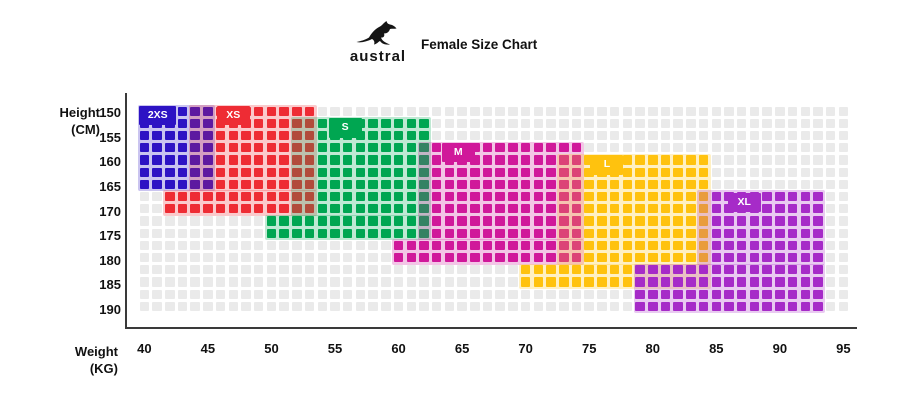  I want to click on size-label-l: L, so click(607, 165).